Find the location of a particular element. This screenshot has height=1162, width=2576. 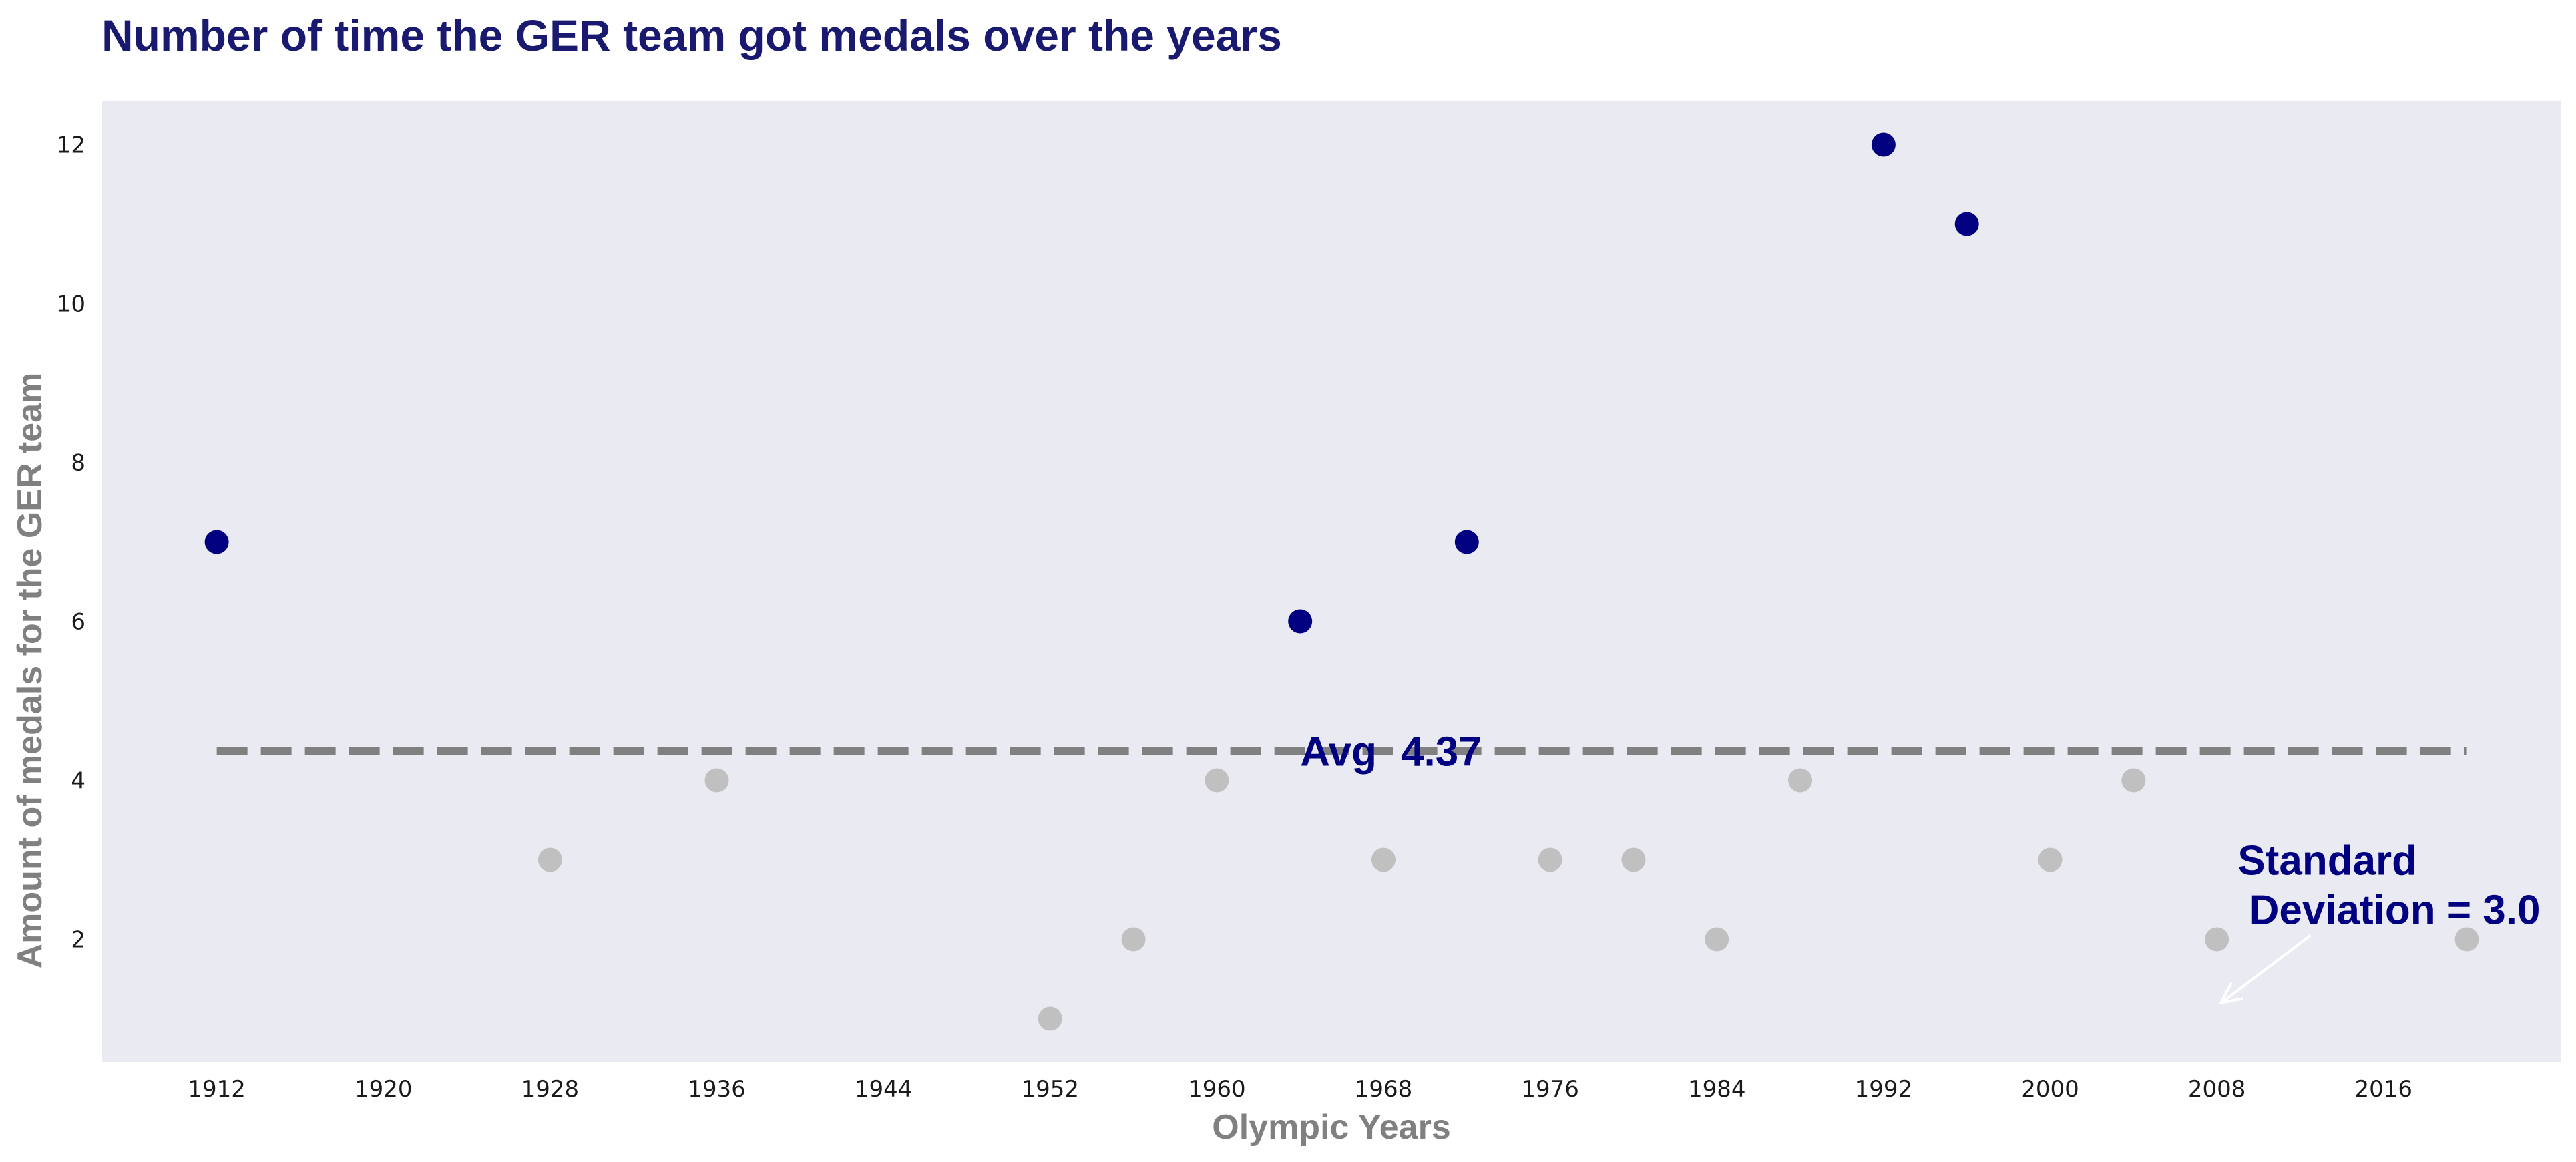

std-deviation-line: Standard is located at coordinates (2327, 861).